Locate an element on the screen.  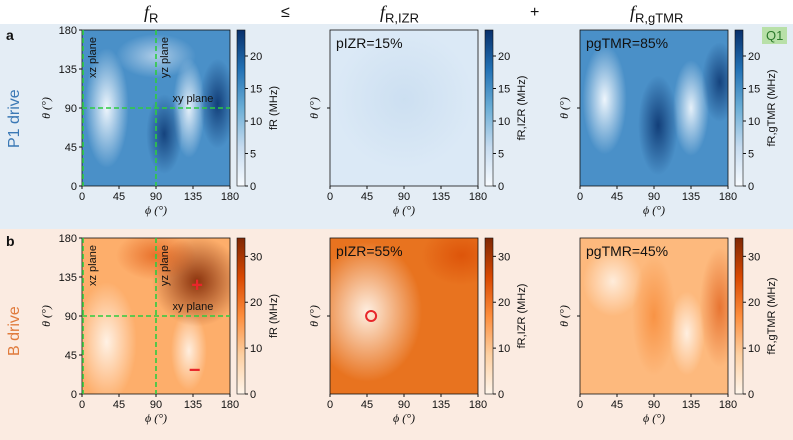
y-tick-label: 135 is located at coordinates (68, 70).